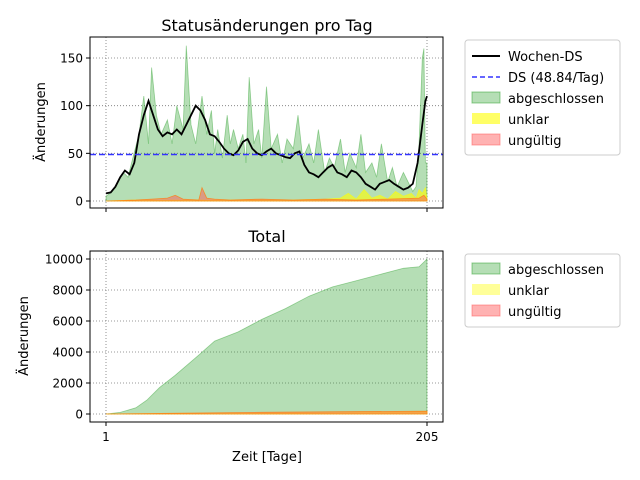 The image size is (640, 480). Describe the element at coordinates (486, 139) in the screenshot. I see `legend-swatch-ungueltig` at that location.